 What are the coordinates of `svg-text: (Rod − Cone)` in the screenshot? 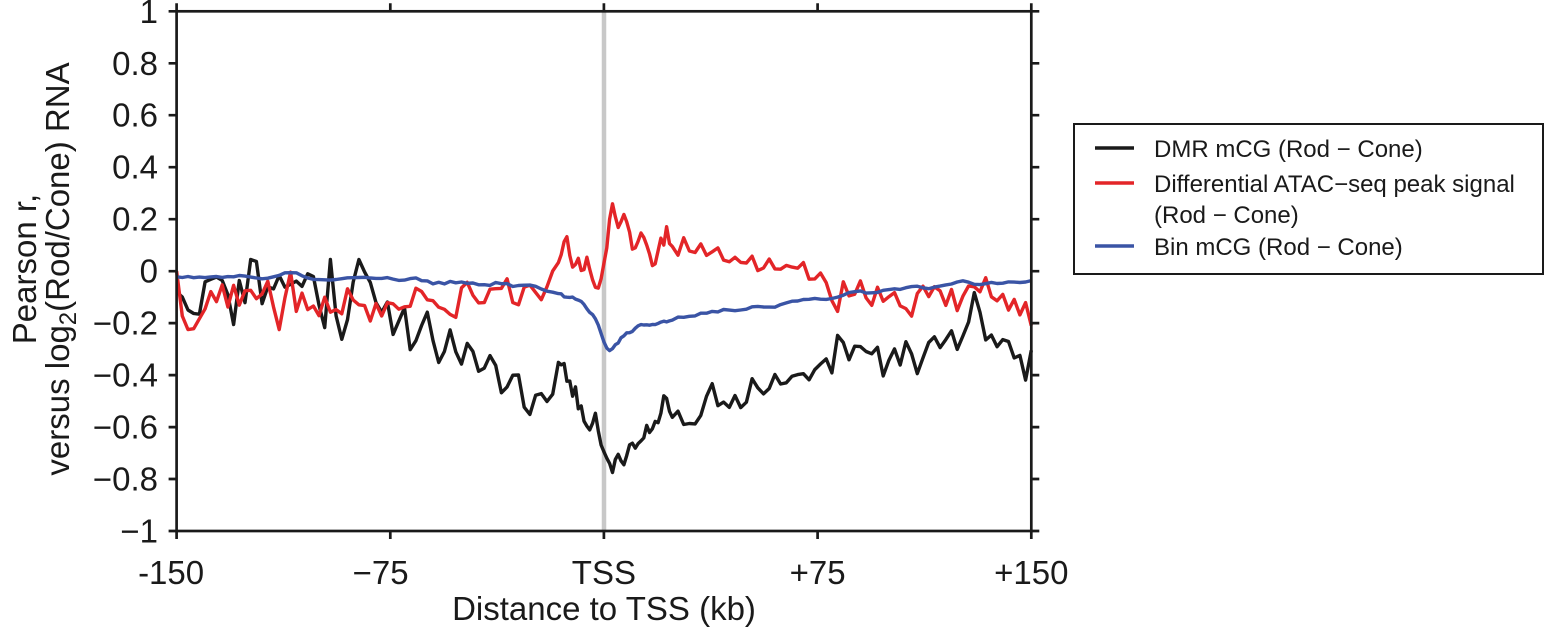 It's located at (1226, 215).